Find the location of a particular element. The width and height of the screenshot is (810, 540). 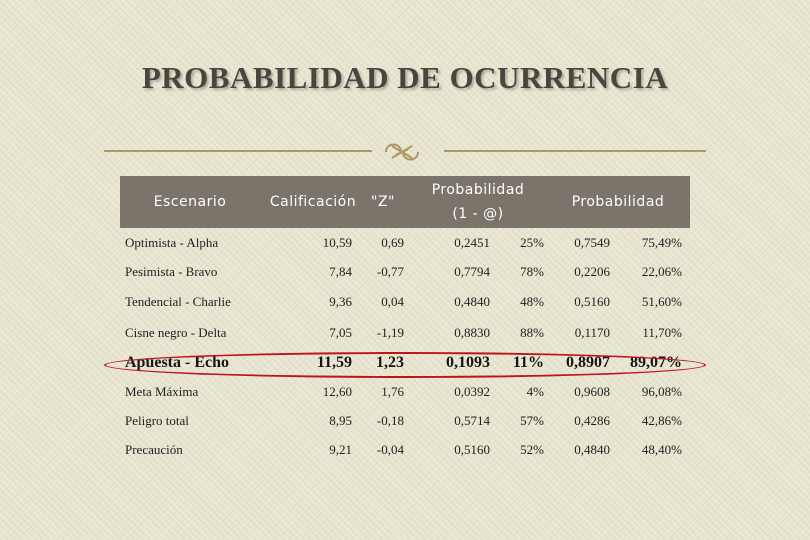

cell-p1pct: 52% is located at coordinates (532, 449).